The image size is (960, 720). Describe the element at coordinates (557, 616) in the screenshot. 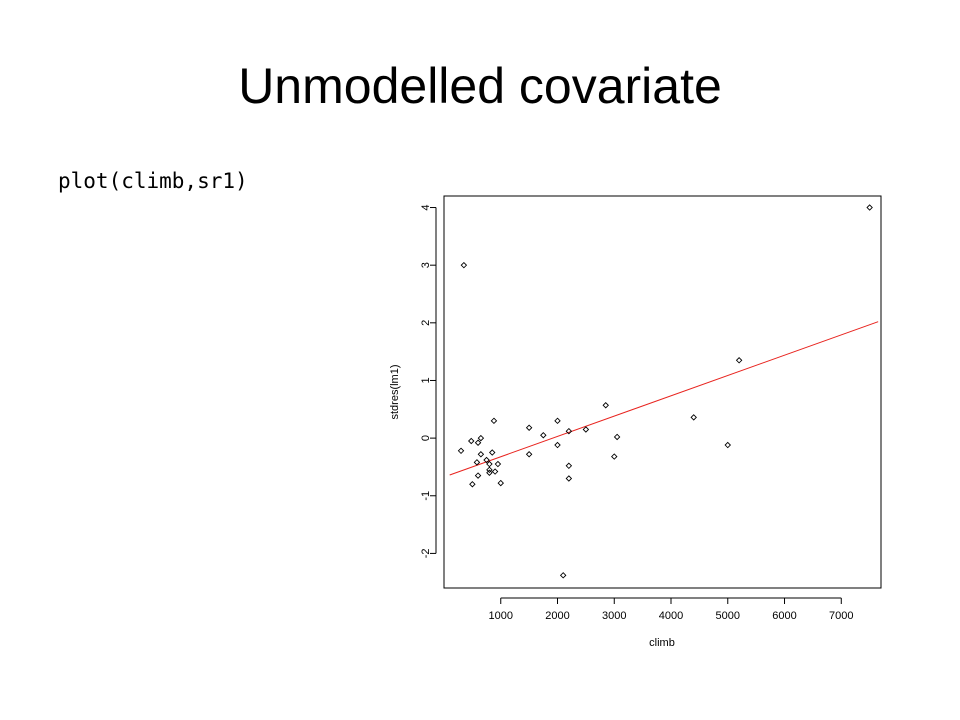

I see `x-tick-label: 2000` at that location.